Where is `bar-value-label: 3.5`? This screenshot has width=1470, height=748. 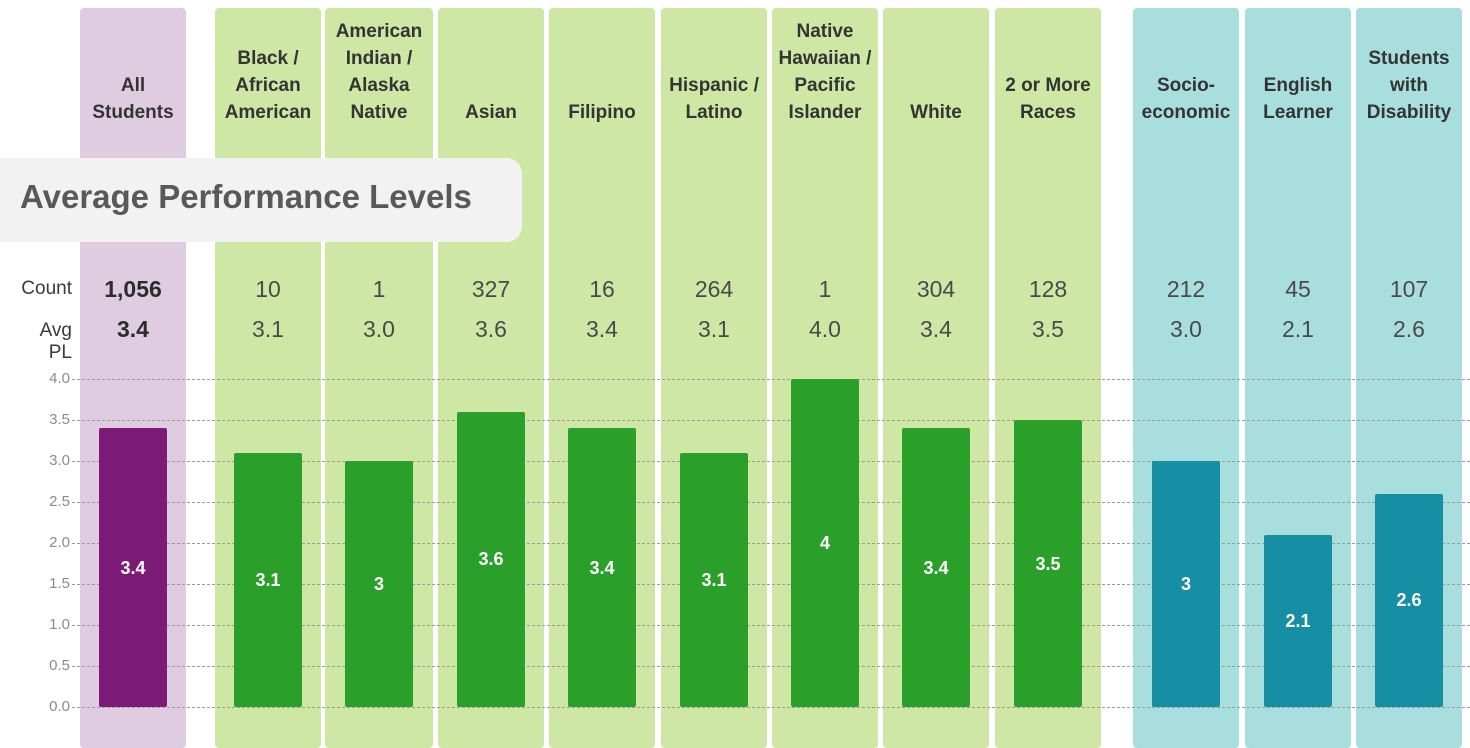
bar-value-label: 3.5 is located at coordinates (1048, 563).